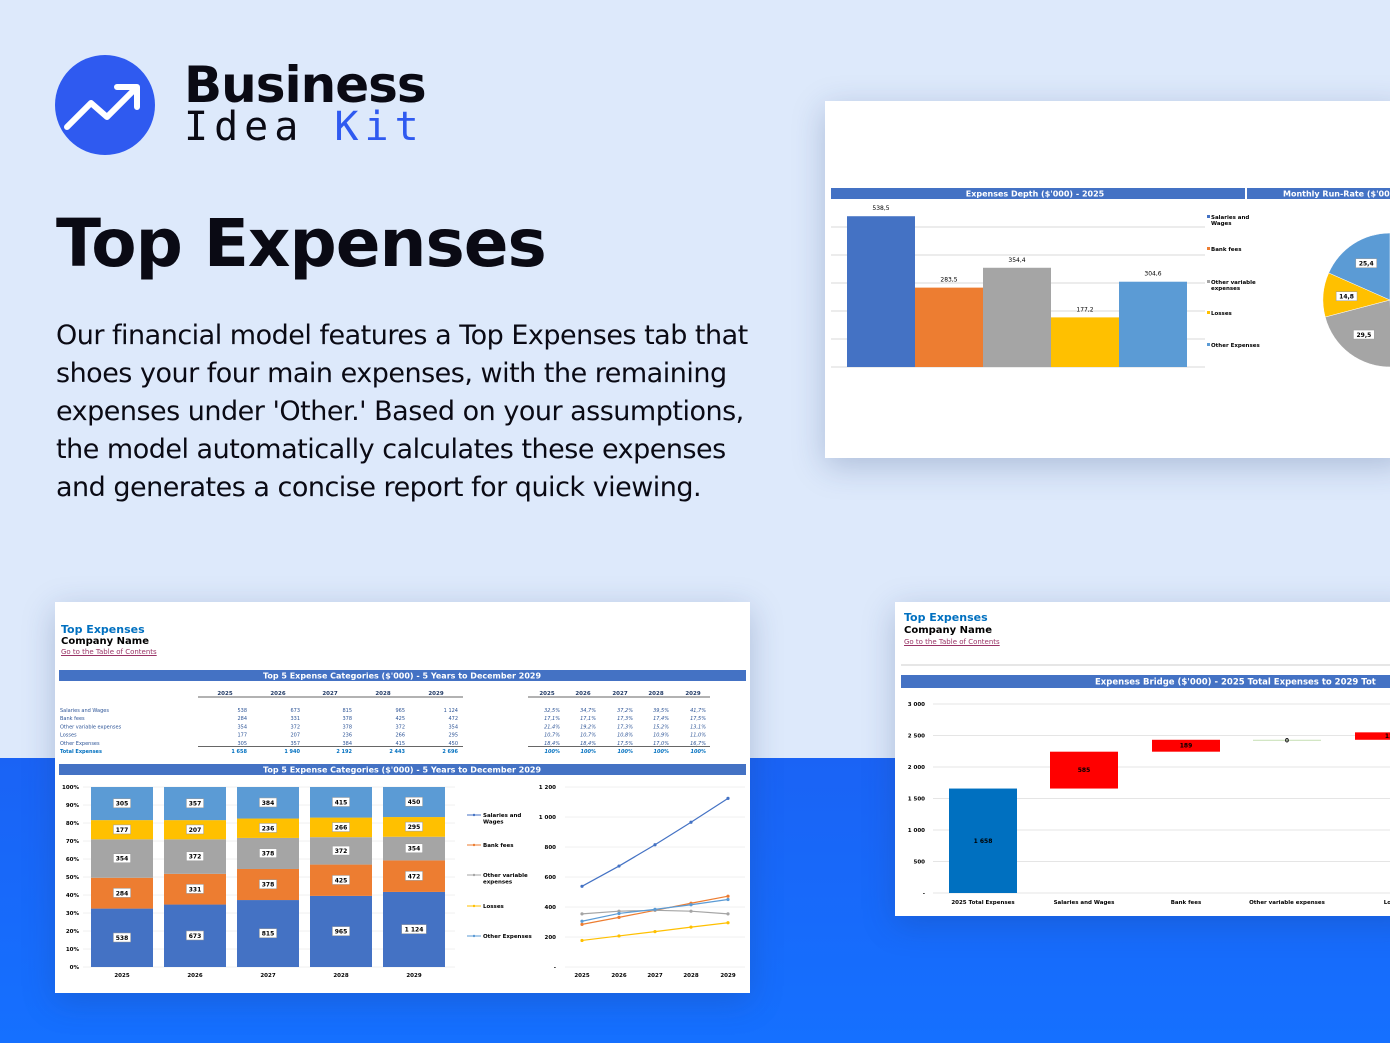  What do you see at coordinates (698, 727) in the screenshot?
I see `cell-pct: 13,1%` at bounding box center [698, 727].